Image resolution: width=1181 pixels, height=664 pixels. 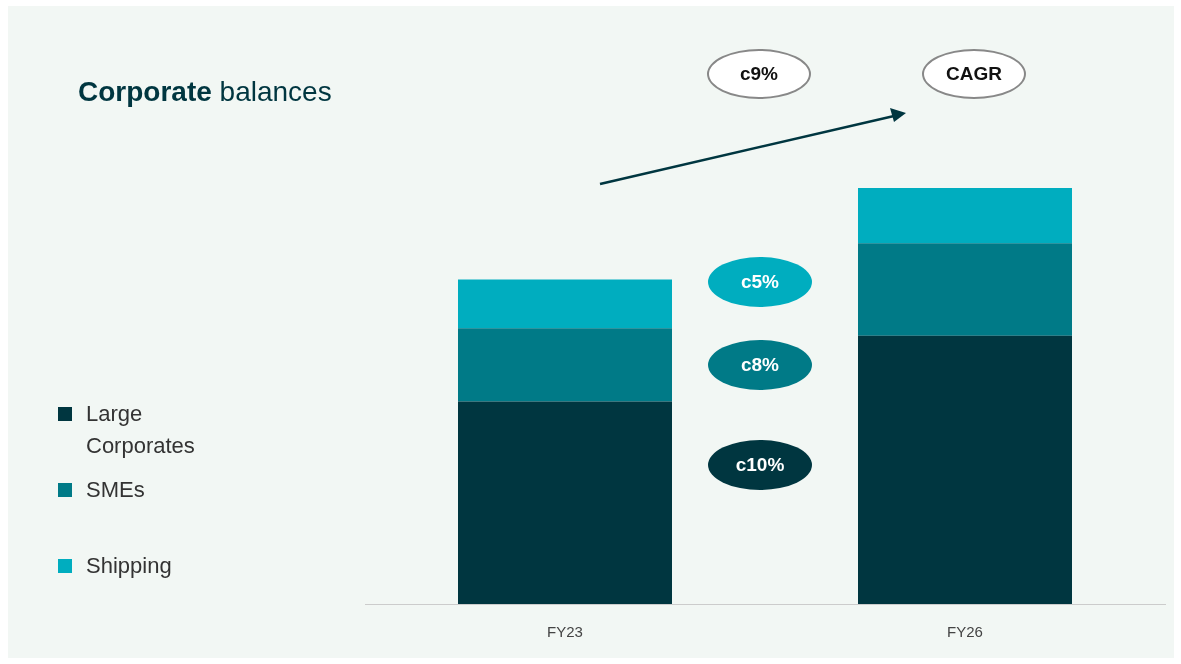 What do you see at coordinates (205, 92) in the screenshot?
I see `chart-title: Corporate balances` at bounding box center [205, 92].